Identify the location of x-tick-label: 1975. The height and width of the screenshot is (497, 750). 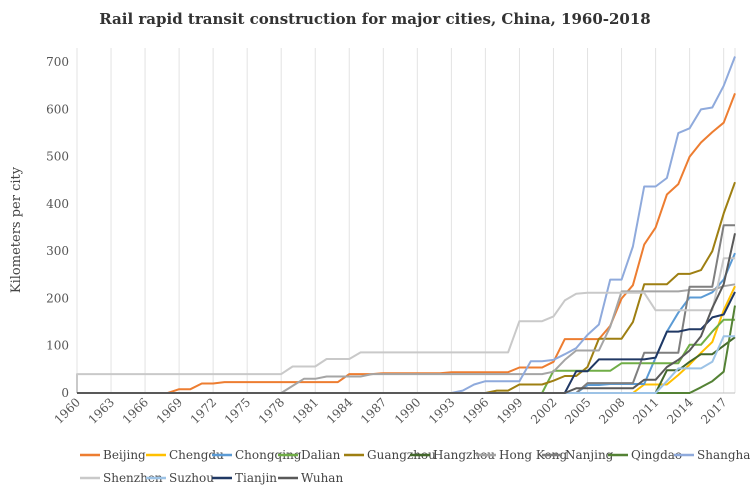
(237, 410).